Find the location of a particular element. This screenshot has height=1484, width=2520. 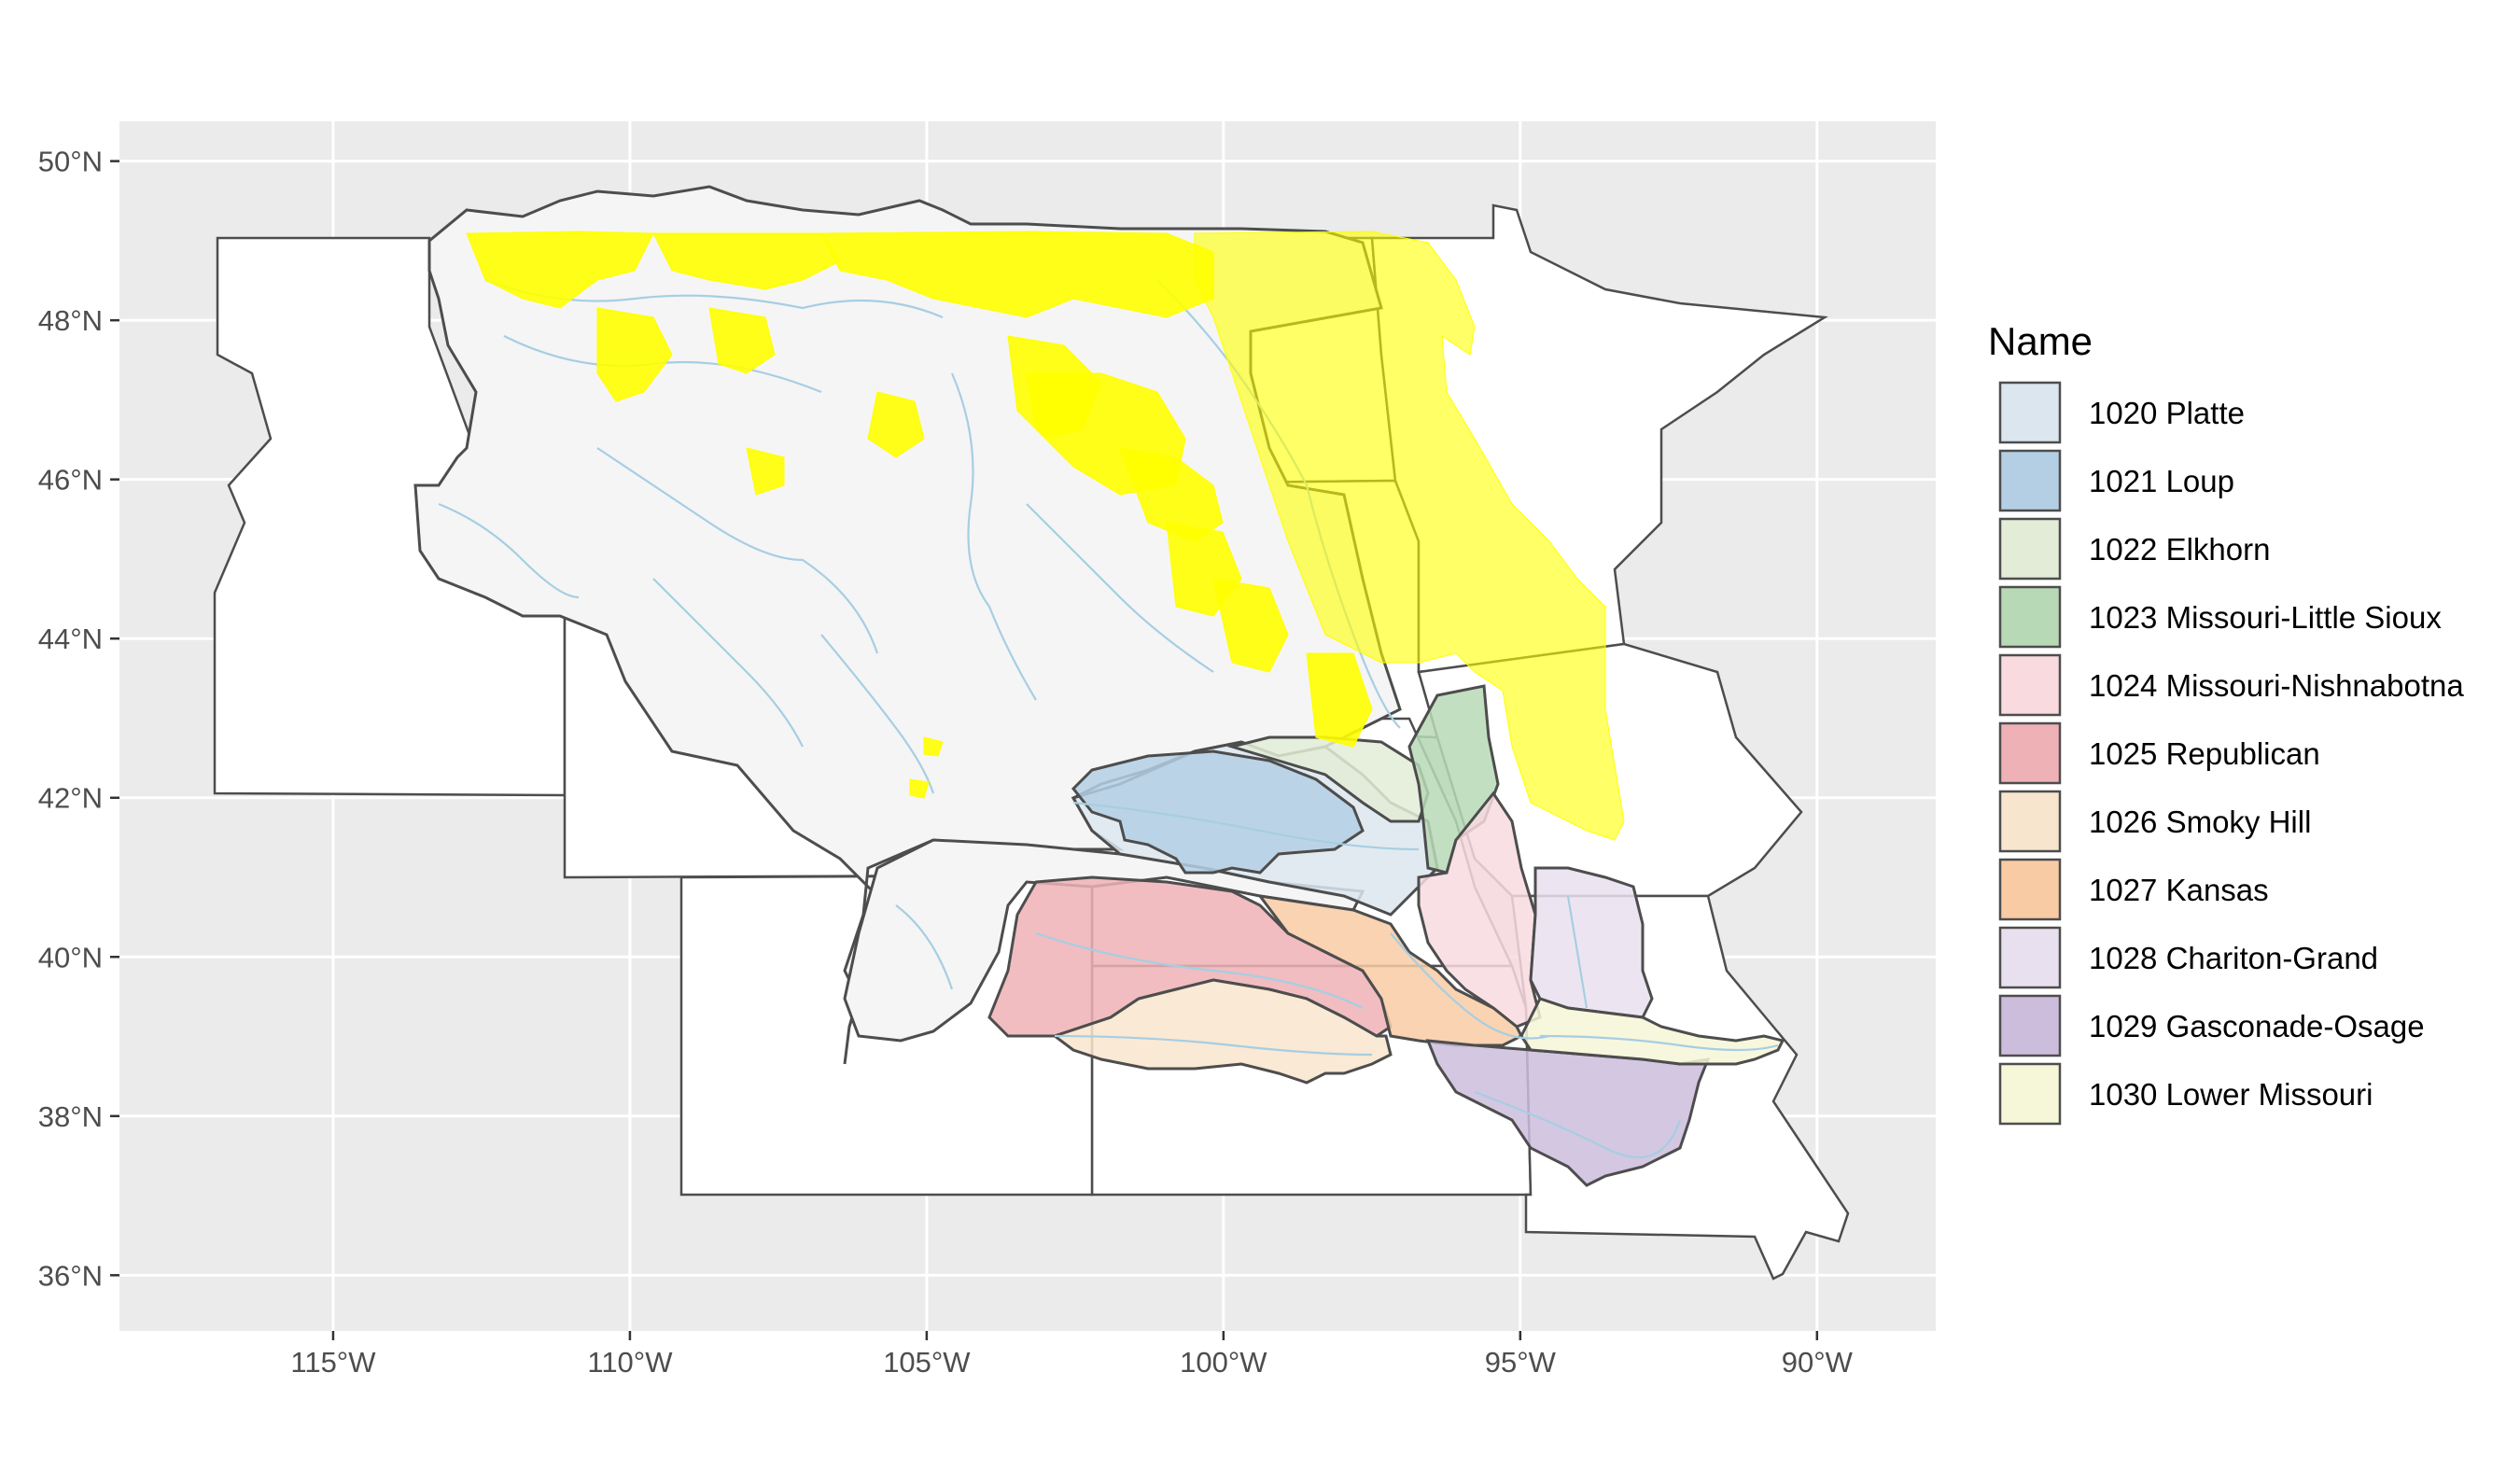

legend-label: 1028 Chariton-Grand is located at coordinates (2233, 958).